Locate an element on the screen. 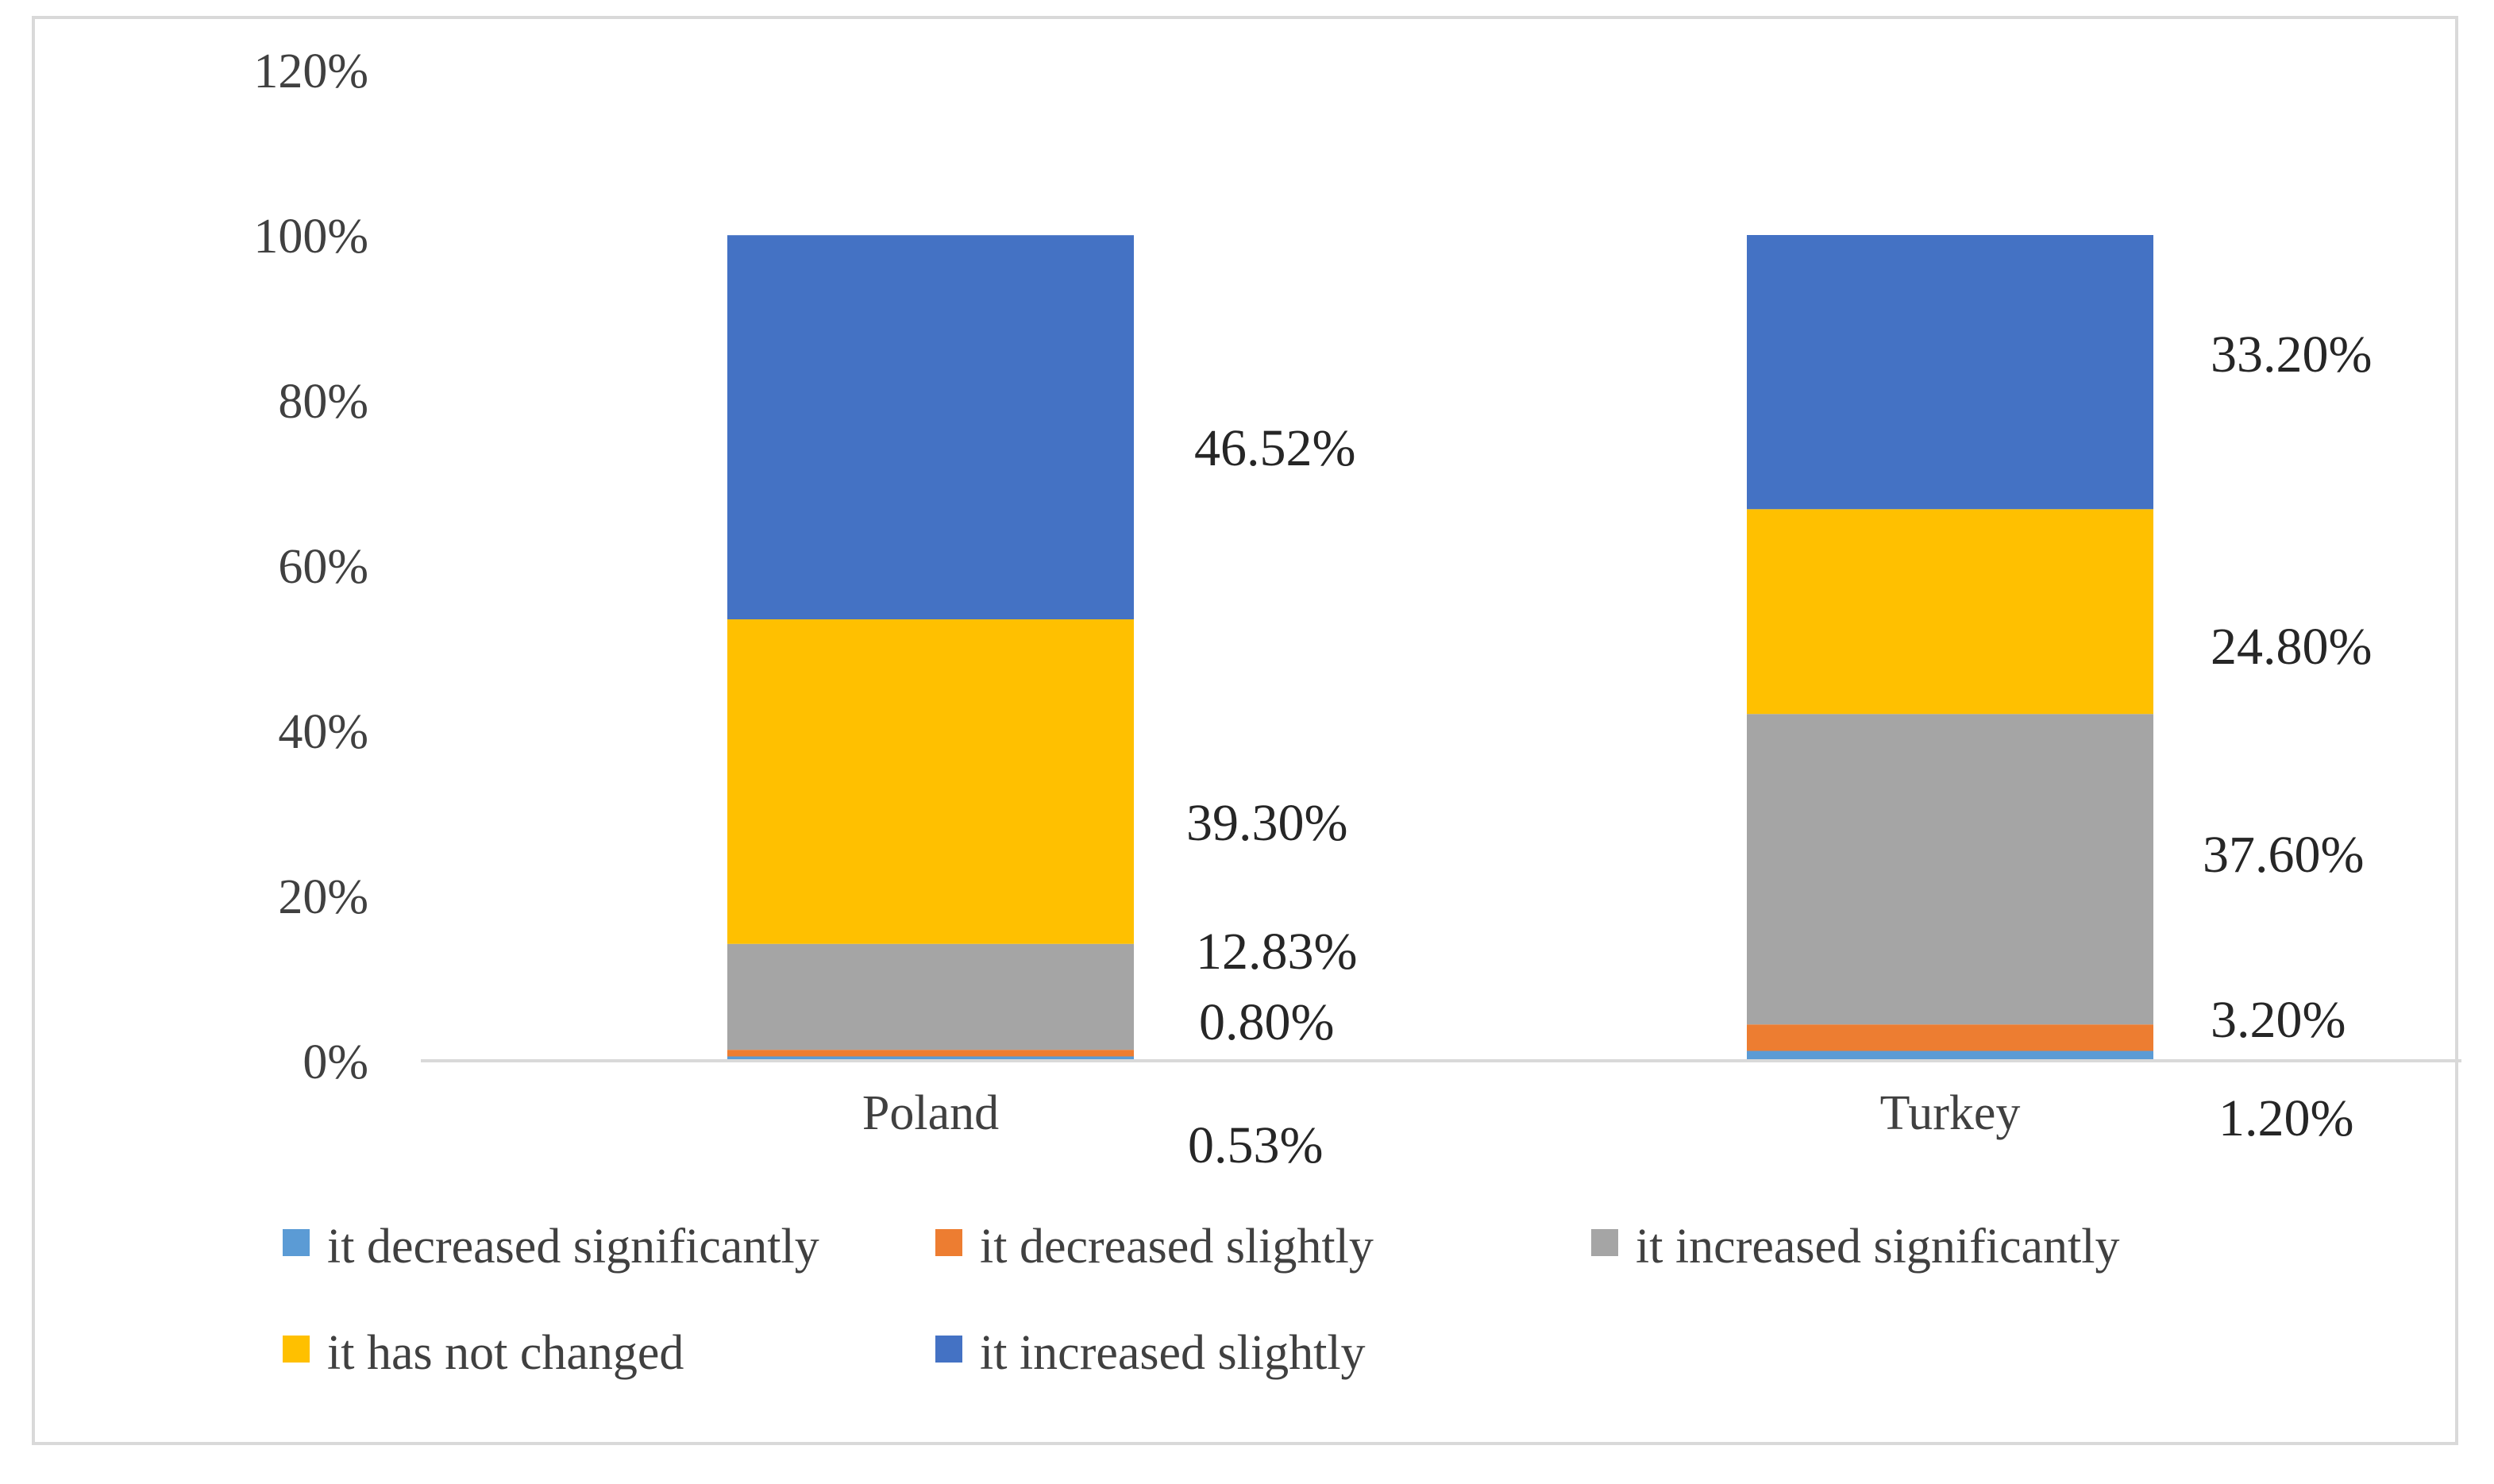 This screenshot has width=2494, height=1484. x-tick-label: Turkey is located at coordinates (1950, 1113).